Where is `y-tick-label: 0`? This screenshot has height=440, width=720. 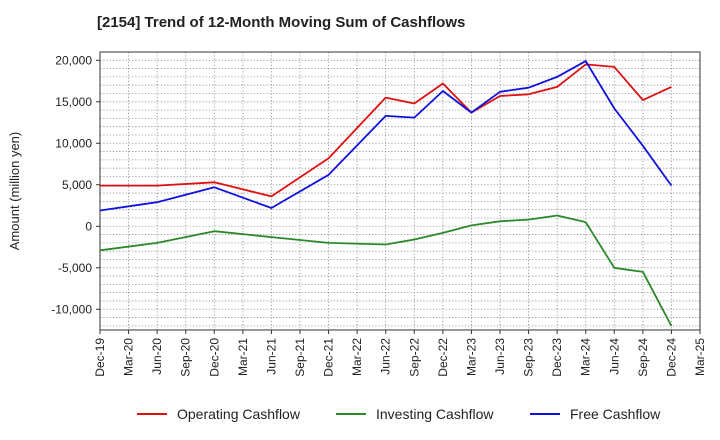
y-tick-label: 0 is located at coordinates (88, 226).